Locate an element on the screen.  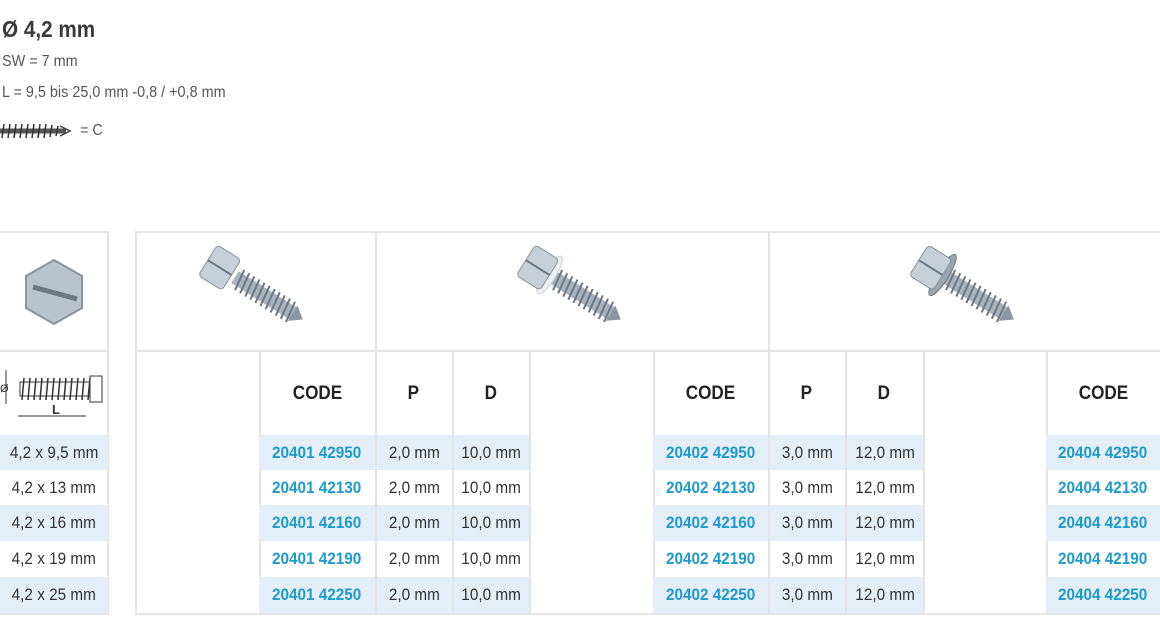
hex-head-screw-icon is located at coordinates (256, 291).